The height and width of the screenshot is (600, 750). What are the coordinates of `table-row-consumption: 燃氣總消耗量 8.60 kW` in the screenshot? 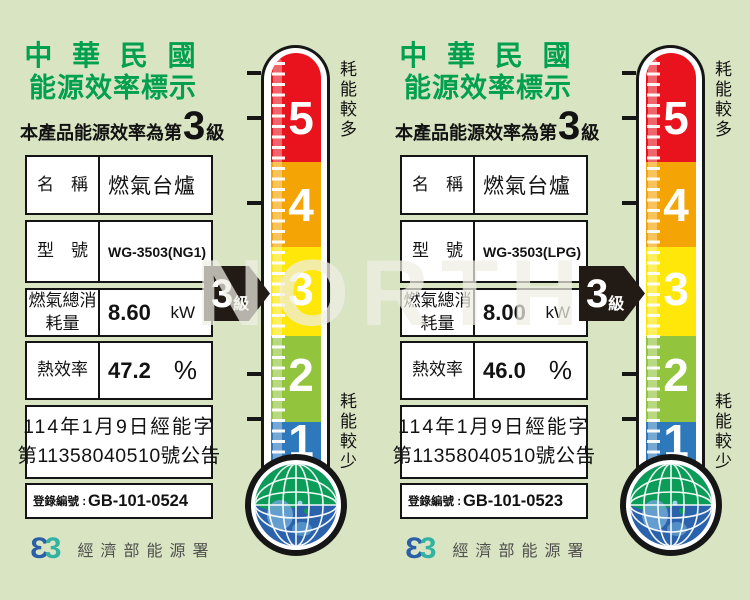 It's located at (119, 312).